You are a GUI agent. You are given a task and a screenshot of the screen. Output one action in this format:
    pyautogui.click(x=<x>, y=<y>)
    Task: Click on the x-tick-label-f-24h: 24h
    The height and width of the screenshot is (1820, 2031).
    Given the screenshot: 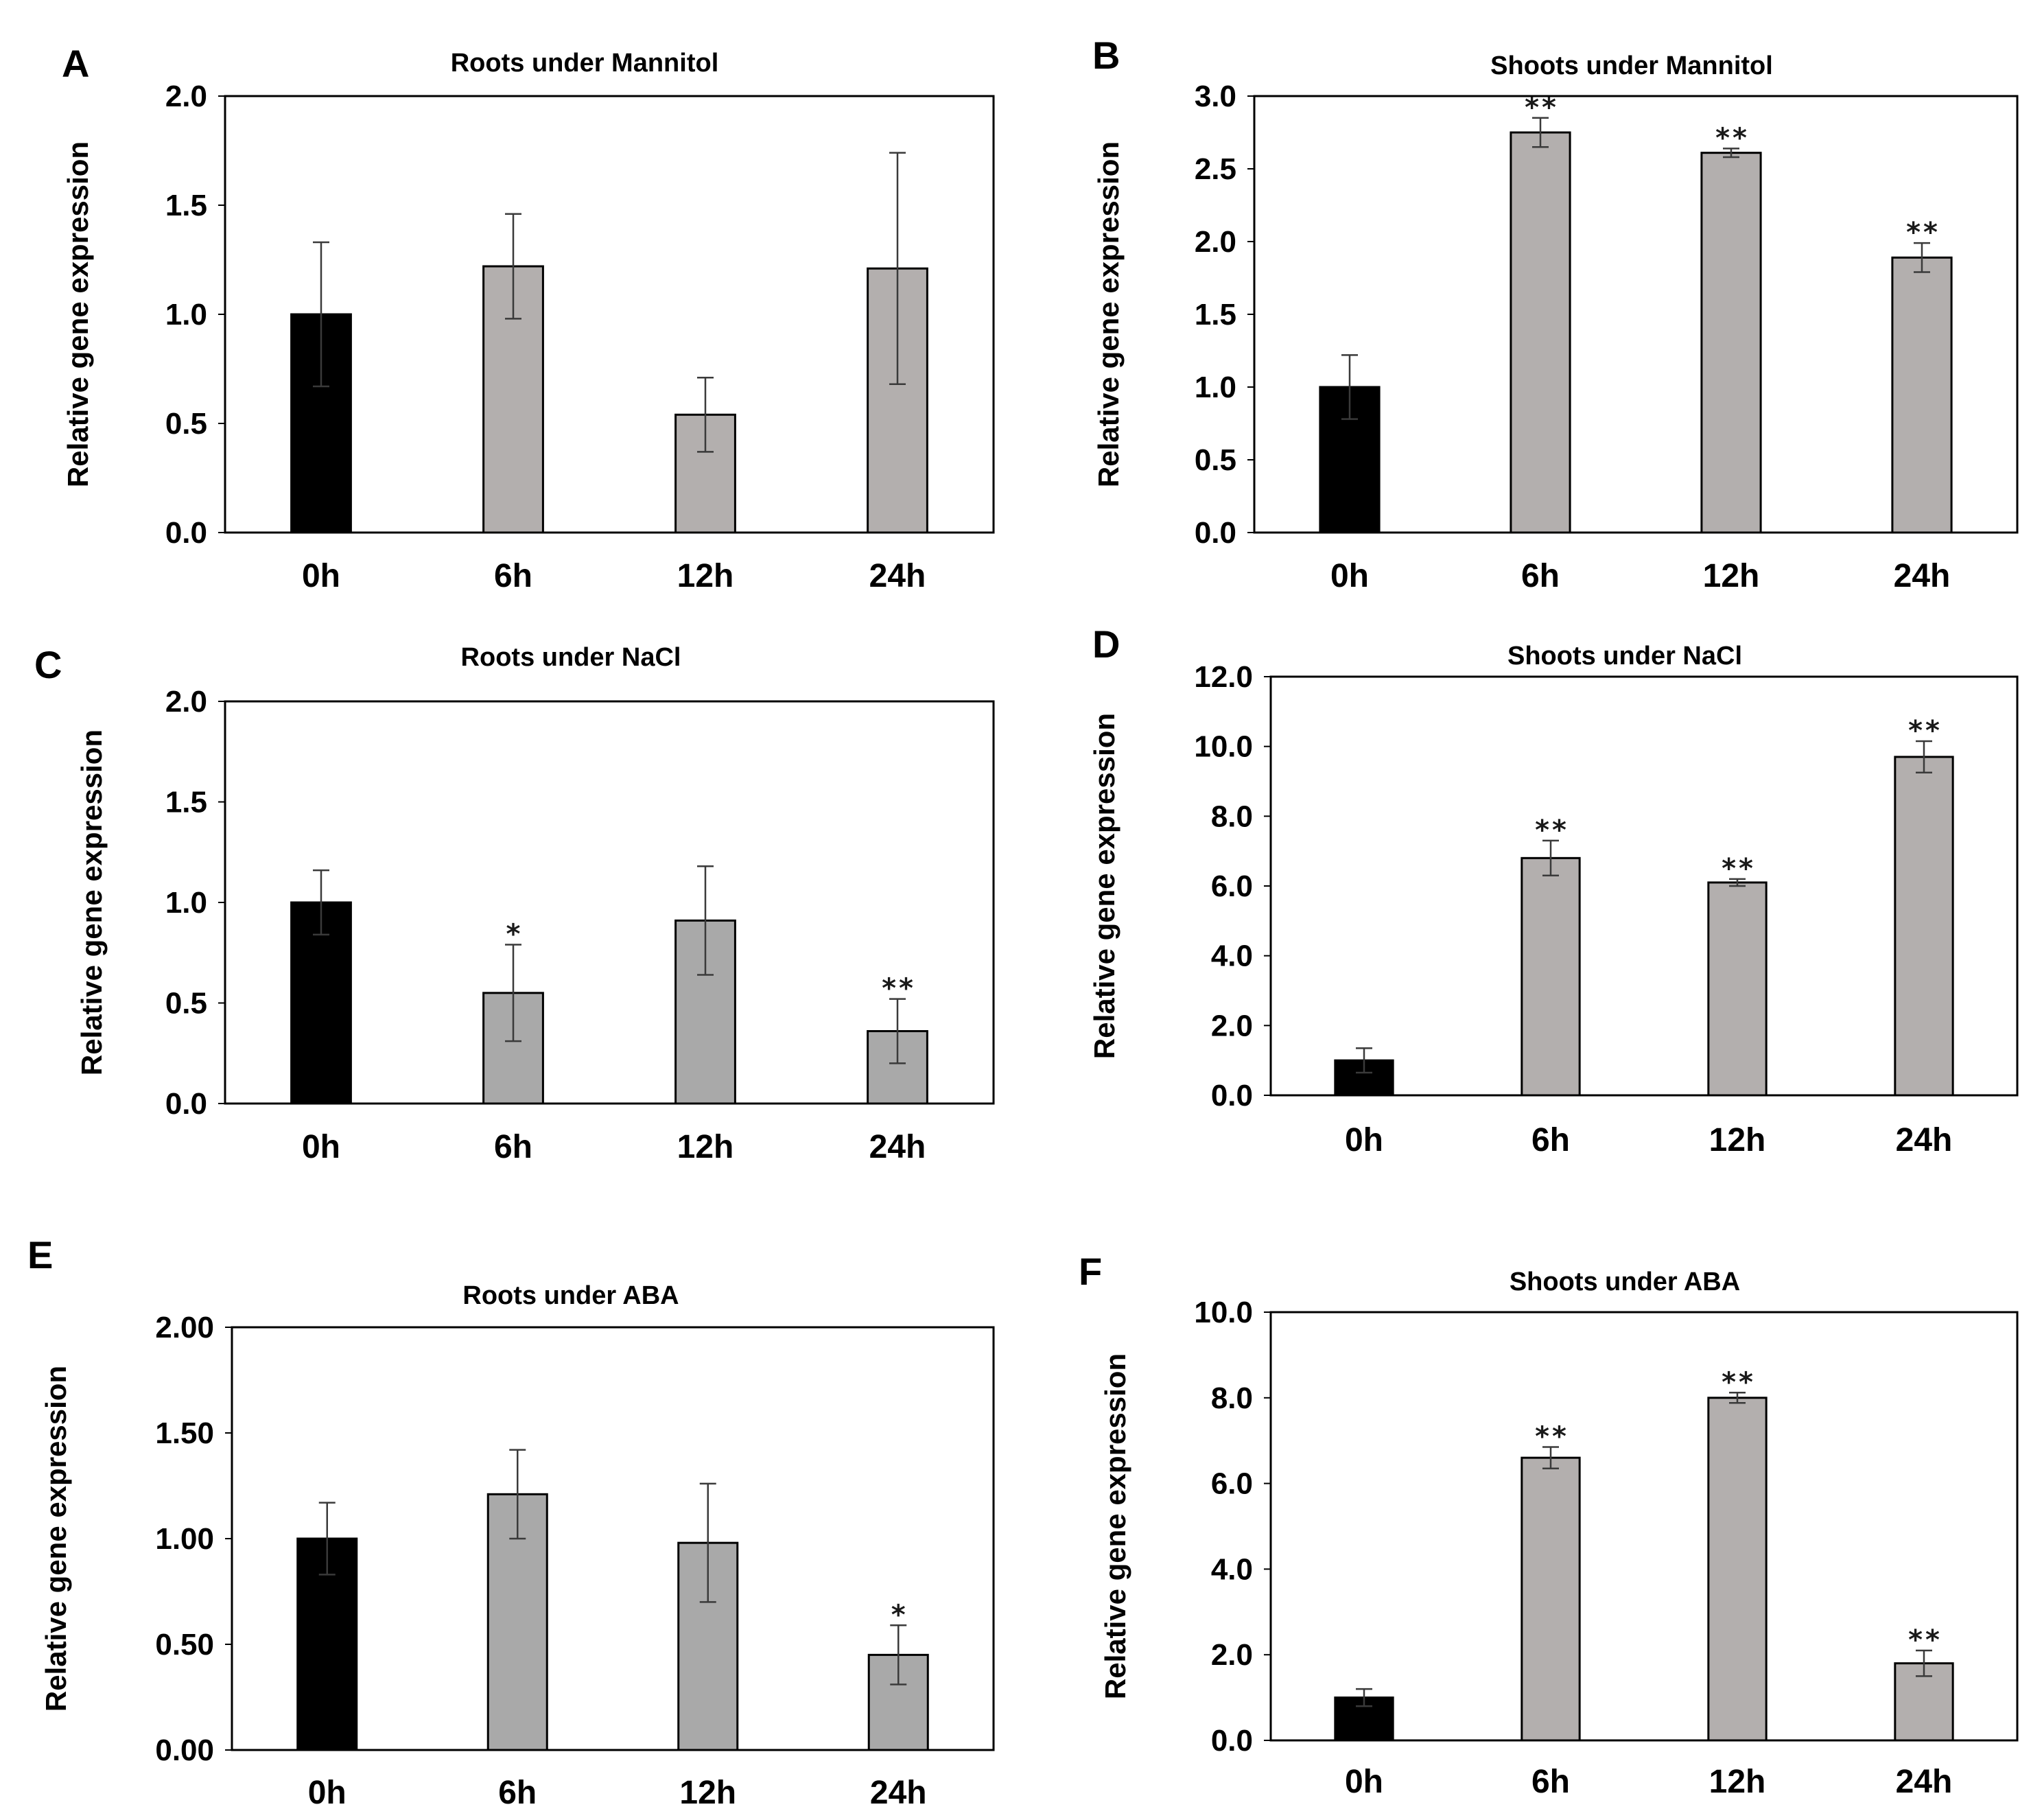 What is the action you would take?
    pyautogui.click(x=1924, y=1782)
    